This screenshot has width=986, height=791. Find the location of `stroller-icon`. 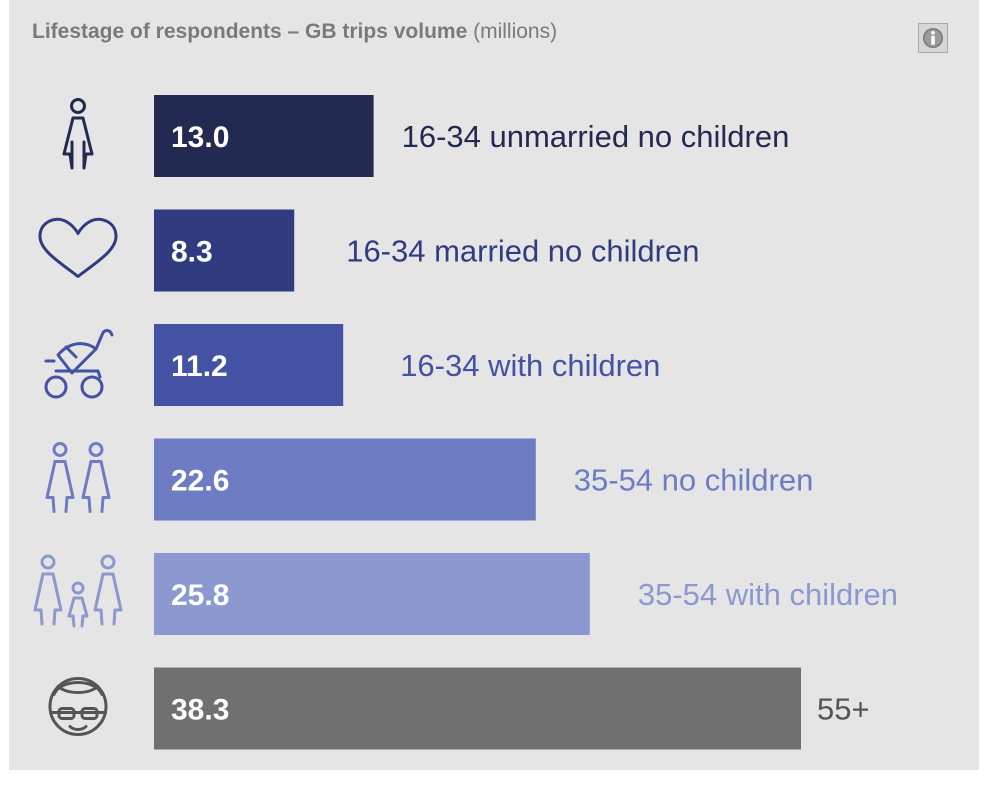

stroller-icon is located at coordinates (79, 364).